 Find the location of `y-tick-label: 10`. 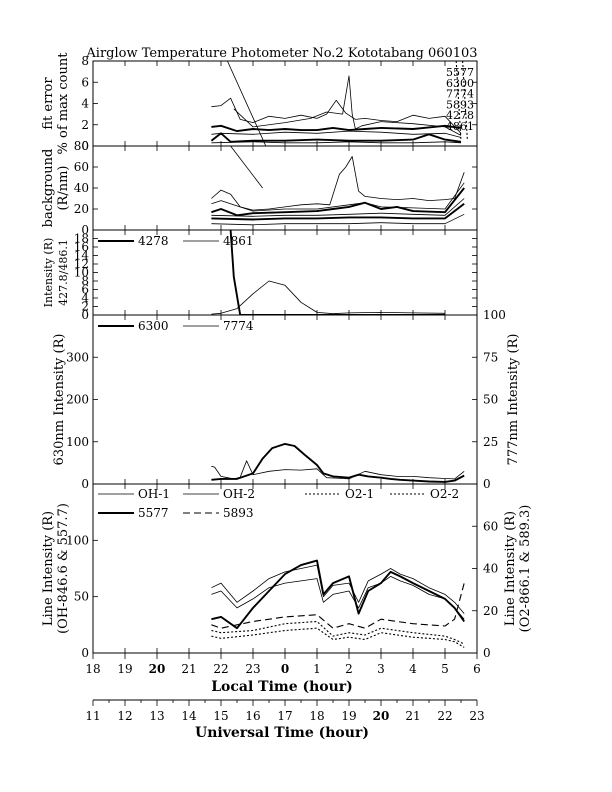

y-tick-label: 10 is located at coordinates (81, 273).